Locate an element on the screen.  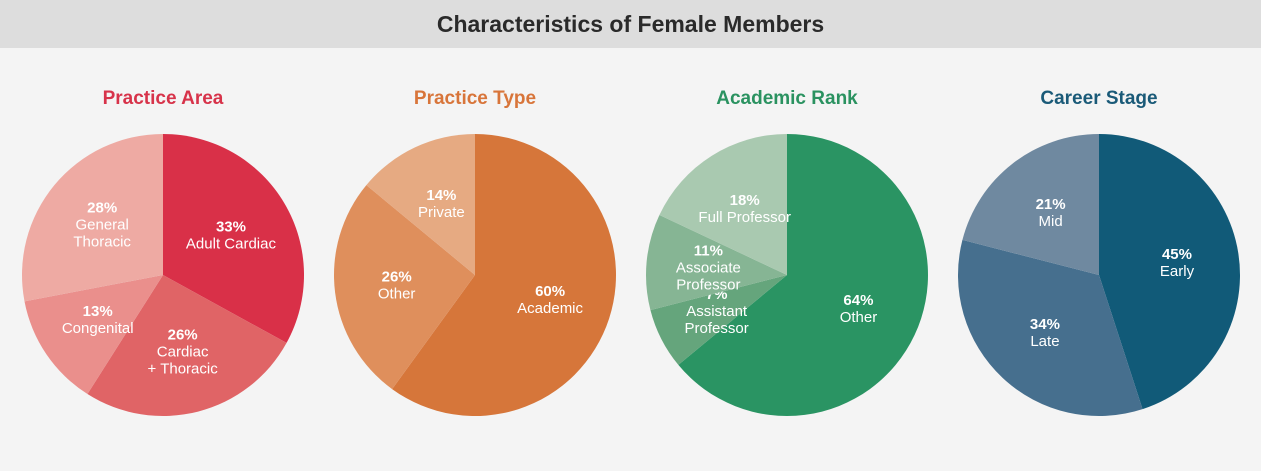
pie-slice-full-professor is located at coordinates (723, 204).